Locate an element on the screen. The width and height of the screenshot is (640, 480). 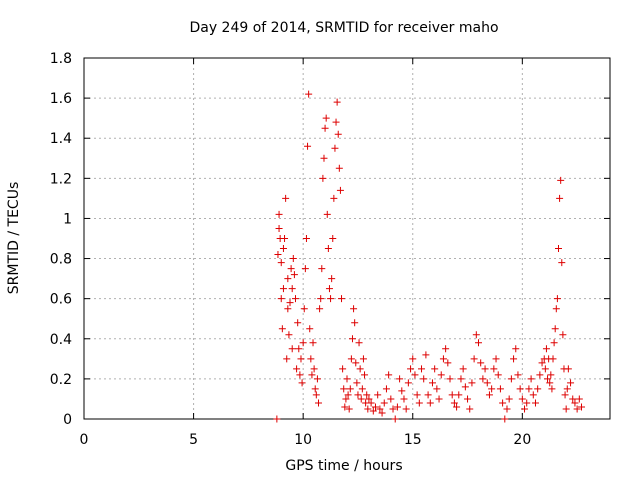
y-tick-label: 1.2 is located at coordinates (61, 179).